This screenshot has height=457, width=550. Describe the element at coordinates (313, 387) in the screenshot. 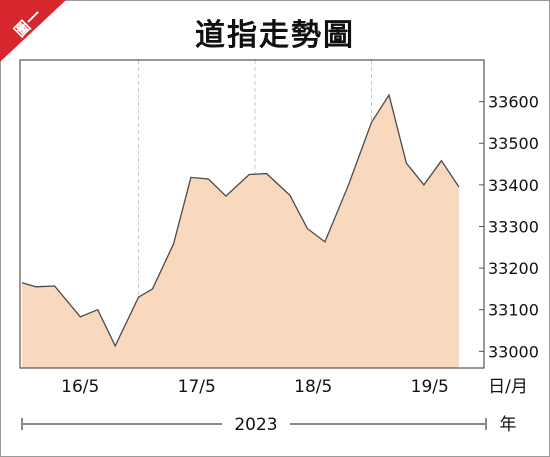

I see `x-tick-label: 18/5` at that location.